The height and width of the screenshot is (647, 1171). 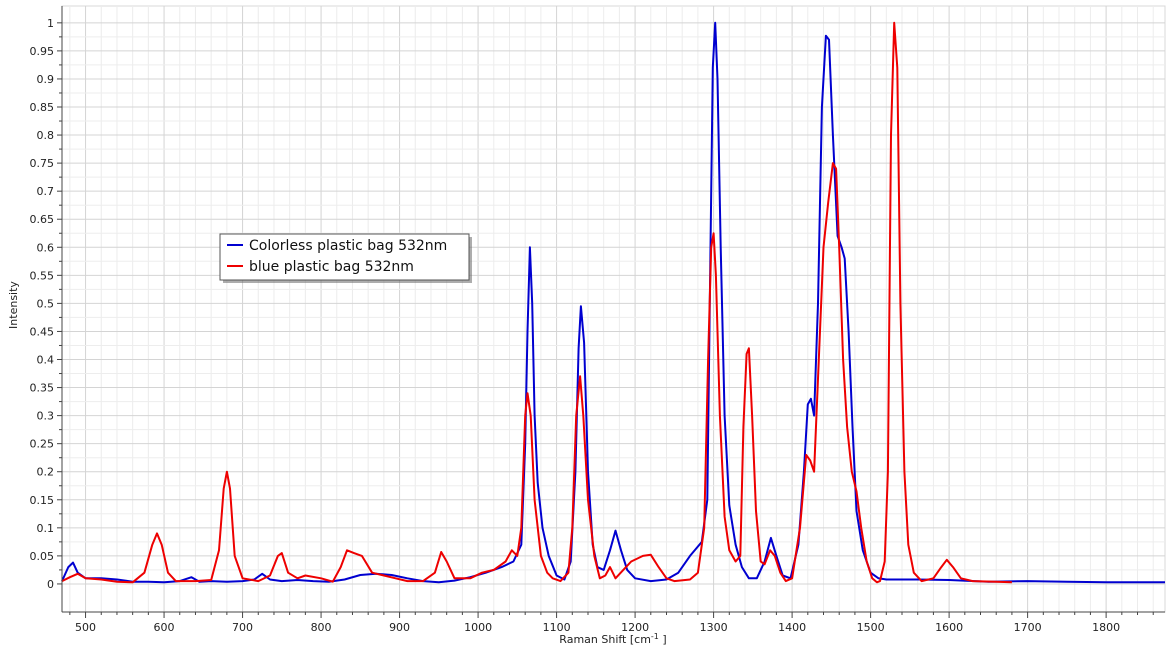 I want to click on x-tick-label: 500, so click(x=85, y=627).